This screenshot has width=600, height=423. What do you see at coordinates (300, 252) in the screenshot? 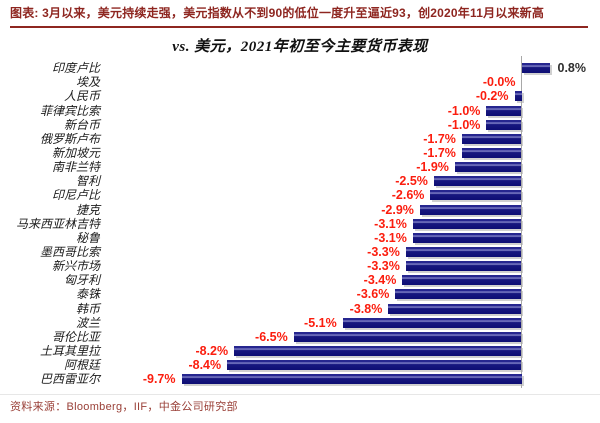
I see `bar-row: 墨西哥比索 -3.3%` at bounding box center [300, 252].